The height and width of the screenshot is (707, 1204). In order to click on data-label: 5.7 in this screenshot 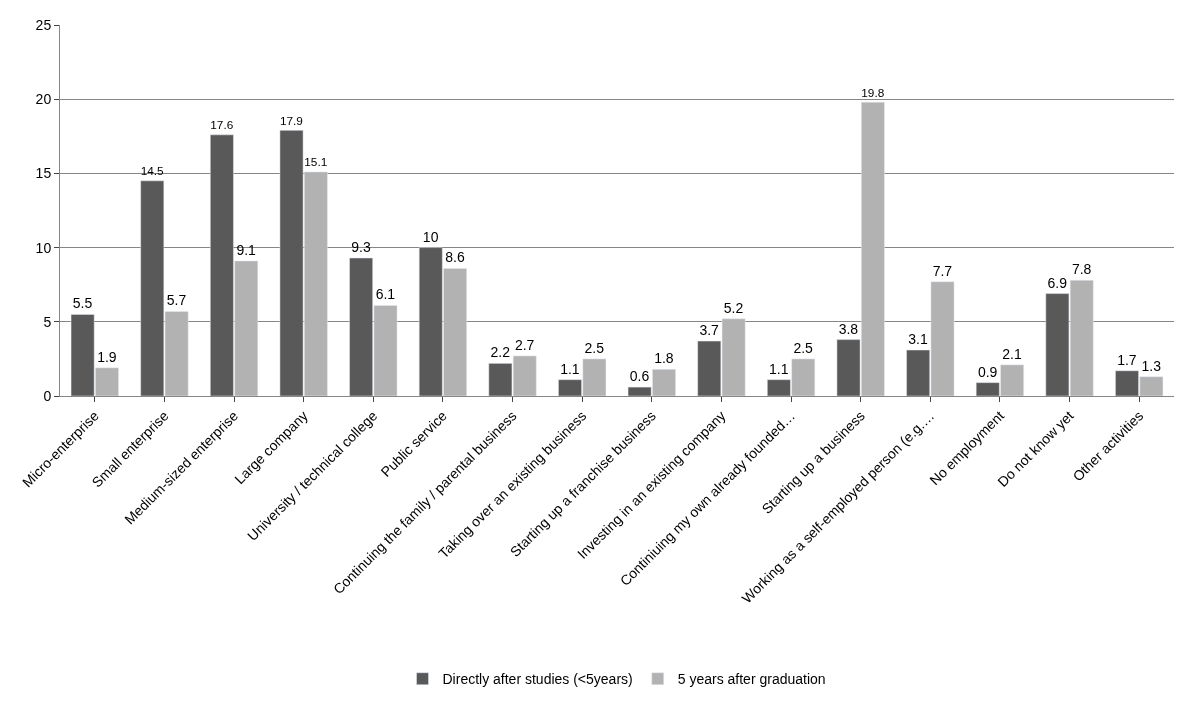, I will do `click(176, 300)`.